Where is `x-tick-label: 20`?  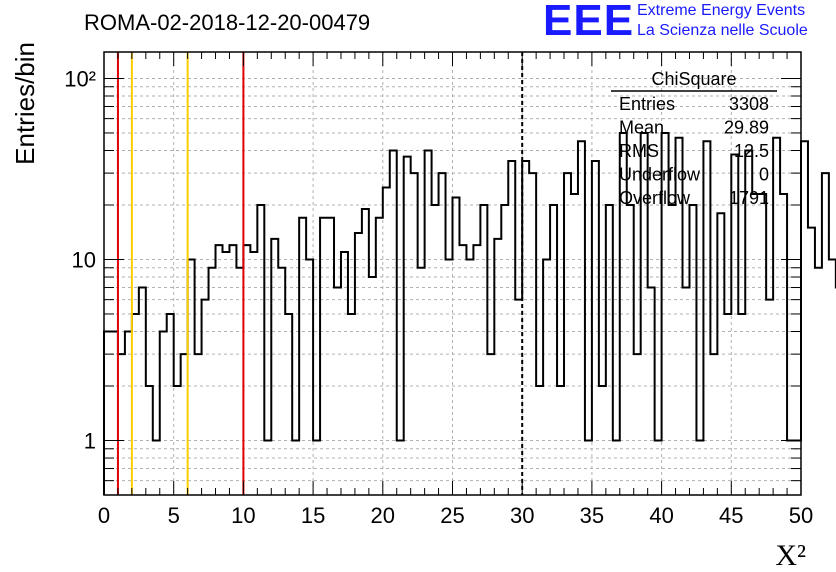
x-tick-label: 20 is located at coordinates (383, 515).